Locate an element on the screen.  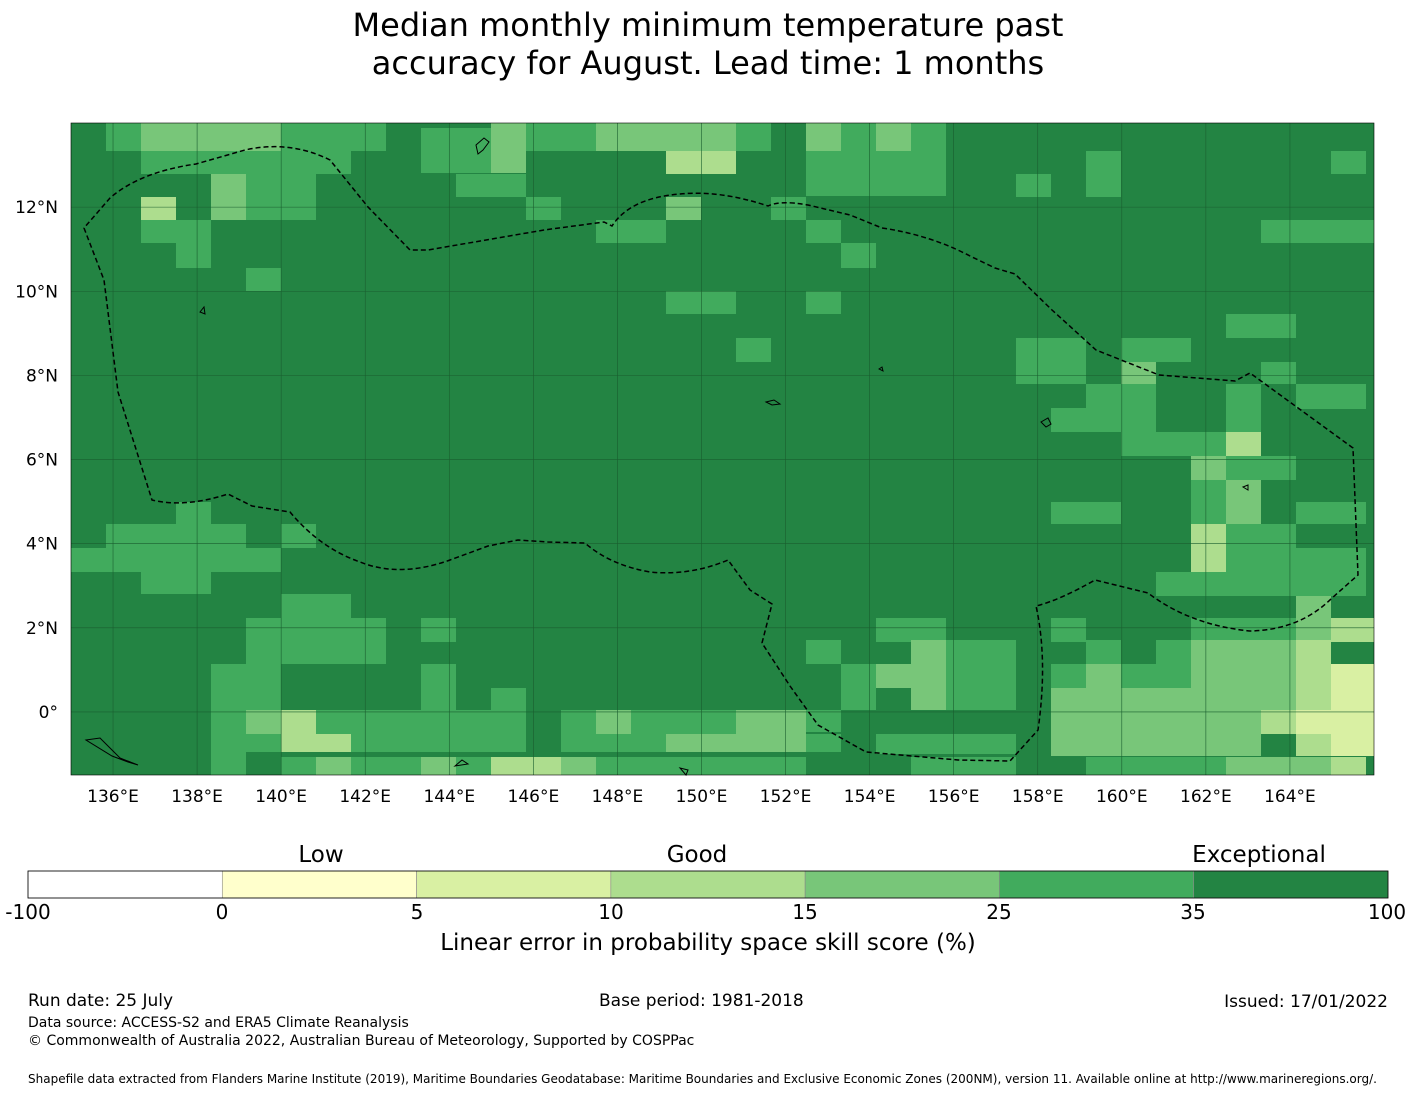
colorbar-tick: 5 is located at coordinates (417, 912).